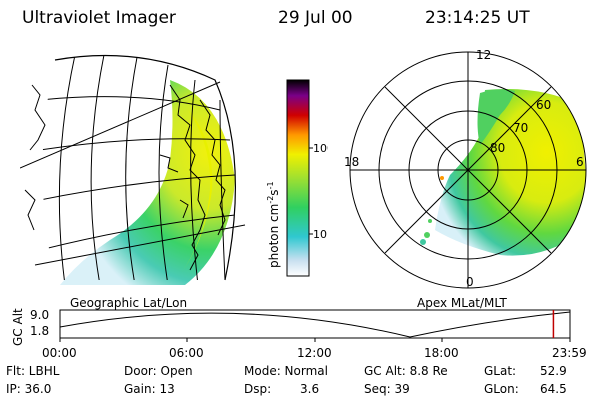 This screenshot has height=400, width=600. Describe the element at coordinates (497, 148) in the screenshot. I see `mlat-label-80: 80` at that location.